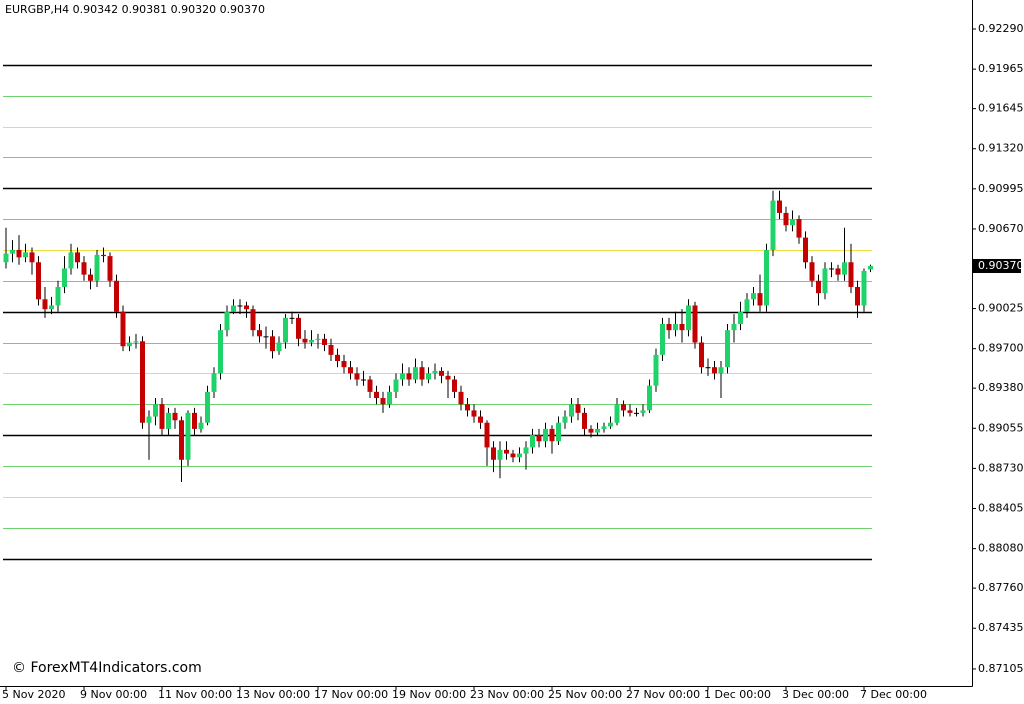  Describe the element at coordinates (815, 694) in the screenshot. I see `x-tick-label: 3 Dec 00:00` at that location.